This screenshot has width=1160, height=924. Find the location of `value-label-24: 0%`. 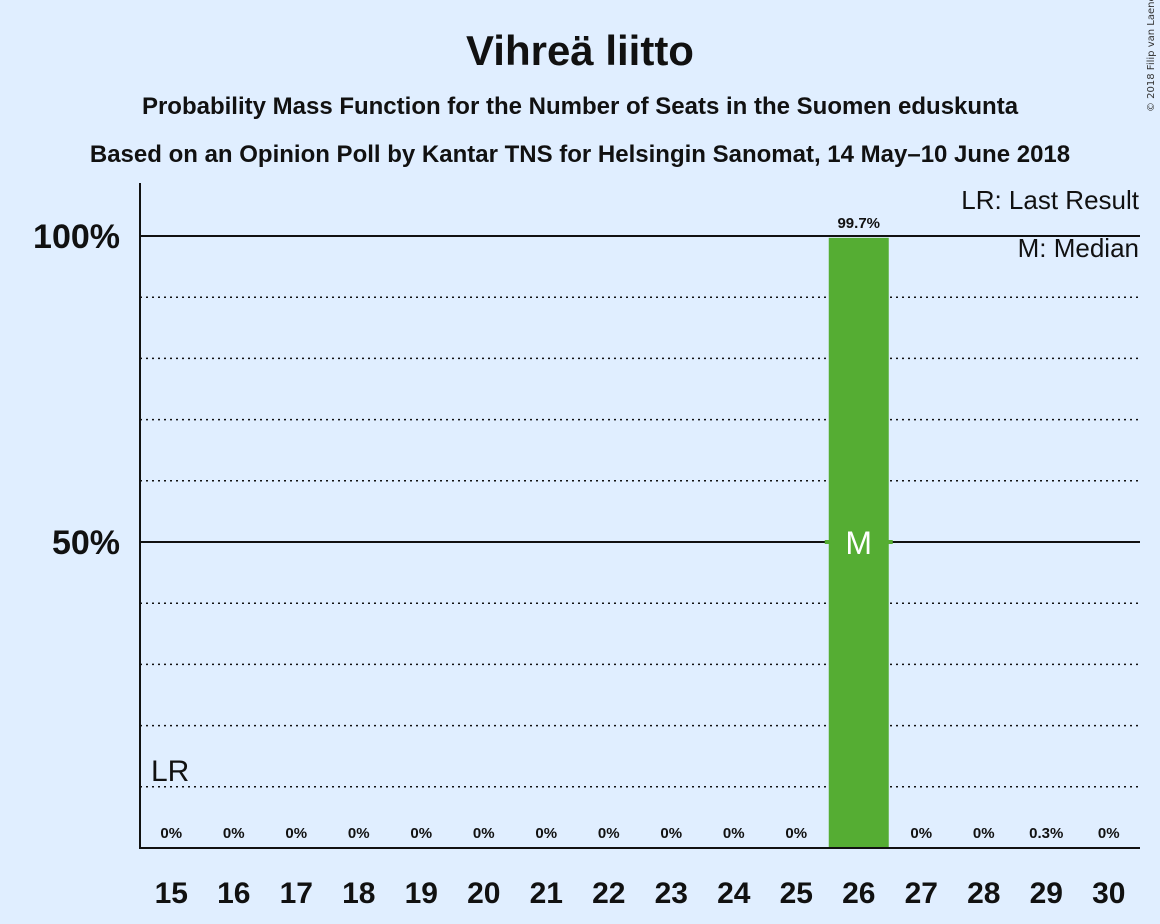

value-label-24: 0% is located at coordinates (734, 833).